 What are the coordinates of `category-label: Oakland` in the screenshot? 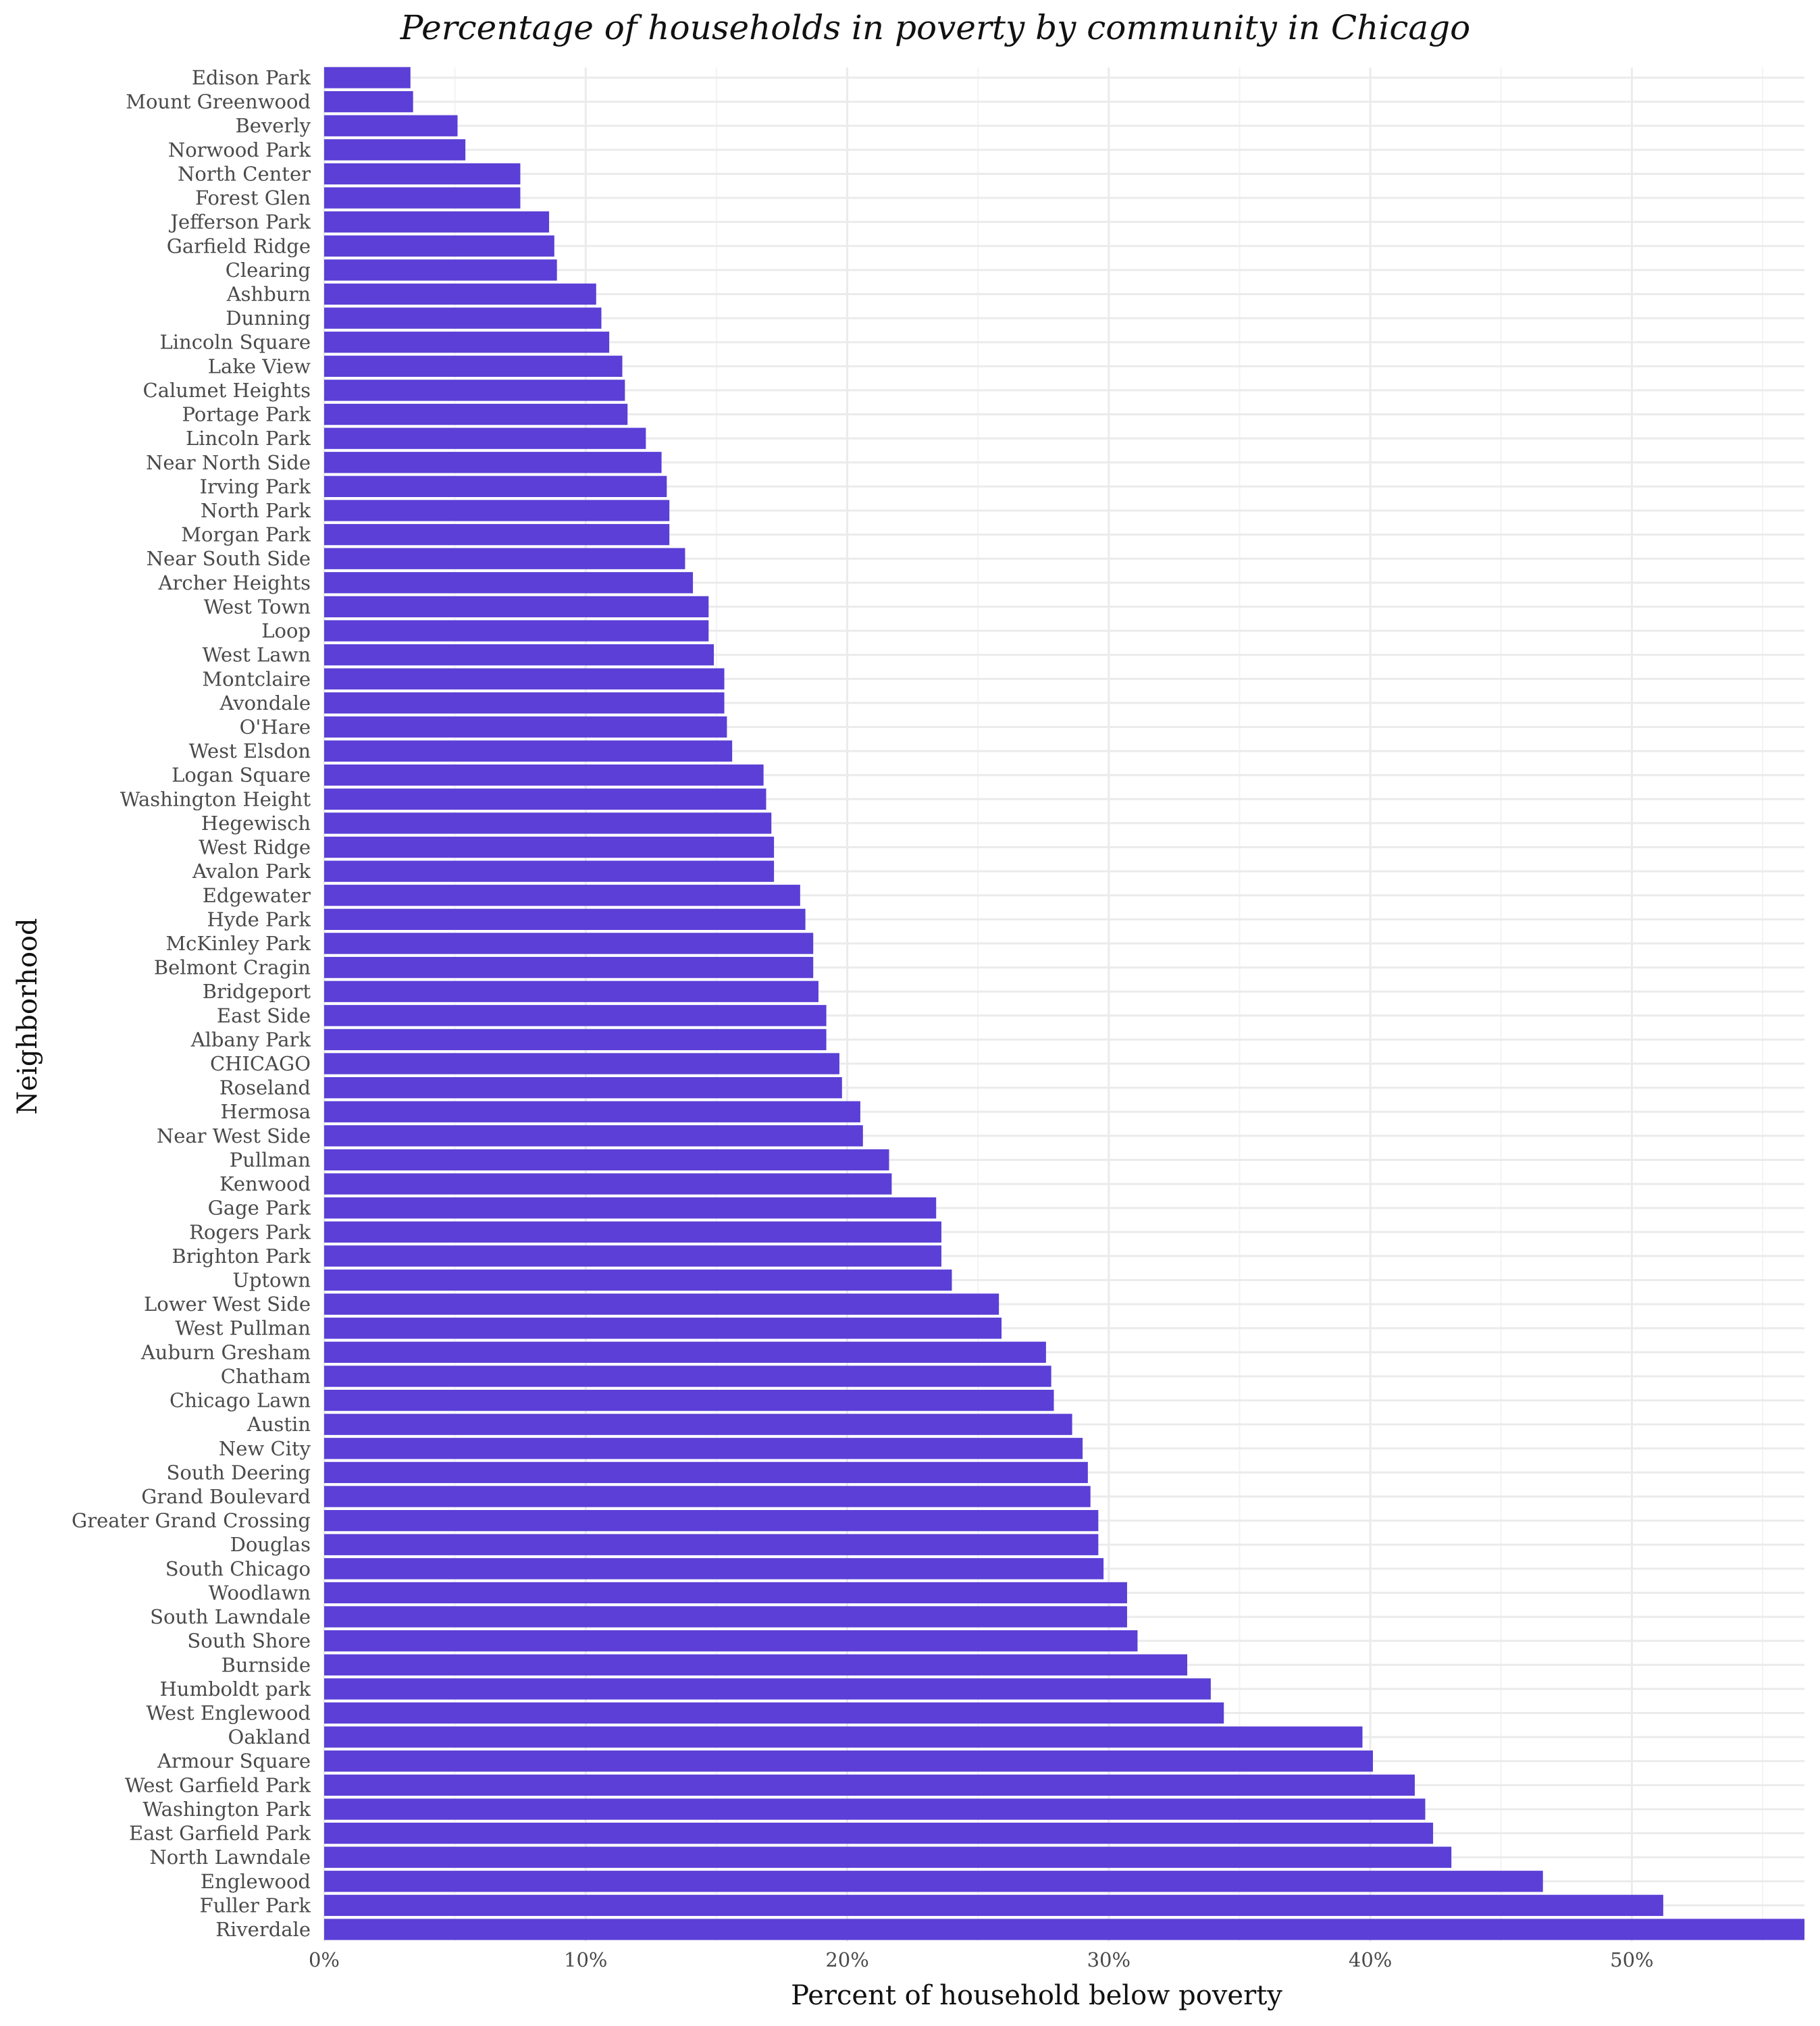 It's located at (270, 1736).